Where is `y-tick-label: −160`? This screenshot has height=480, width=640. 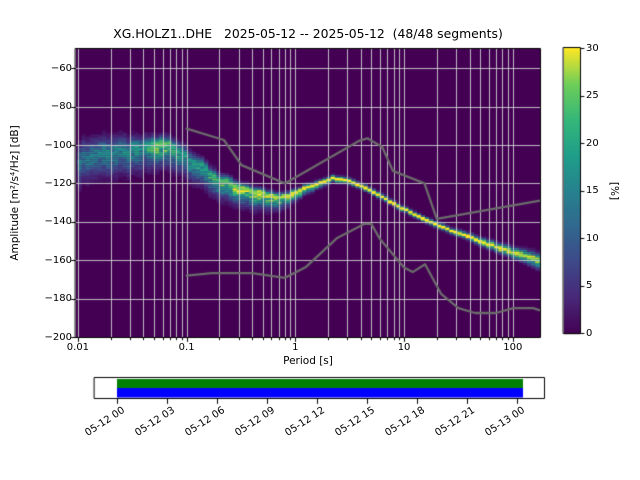 y-tick-label: −160 is located at coordinates (58, 260).